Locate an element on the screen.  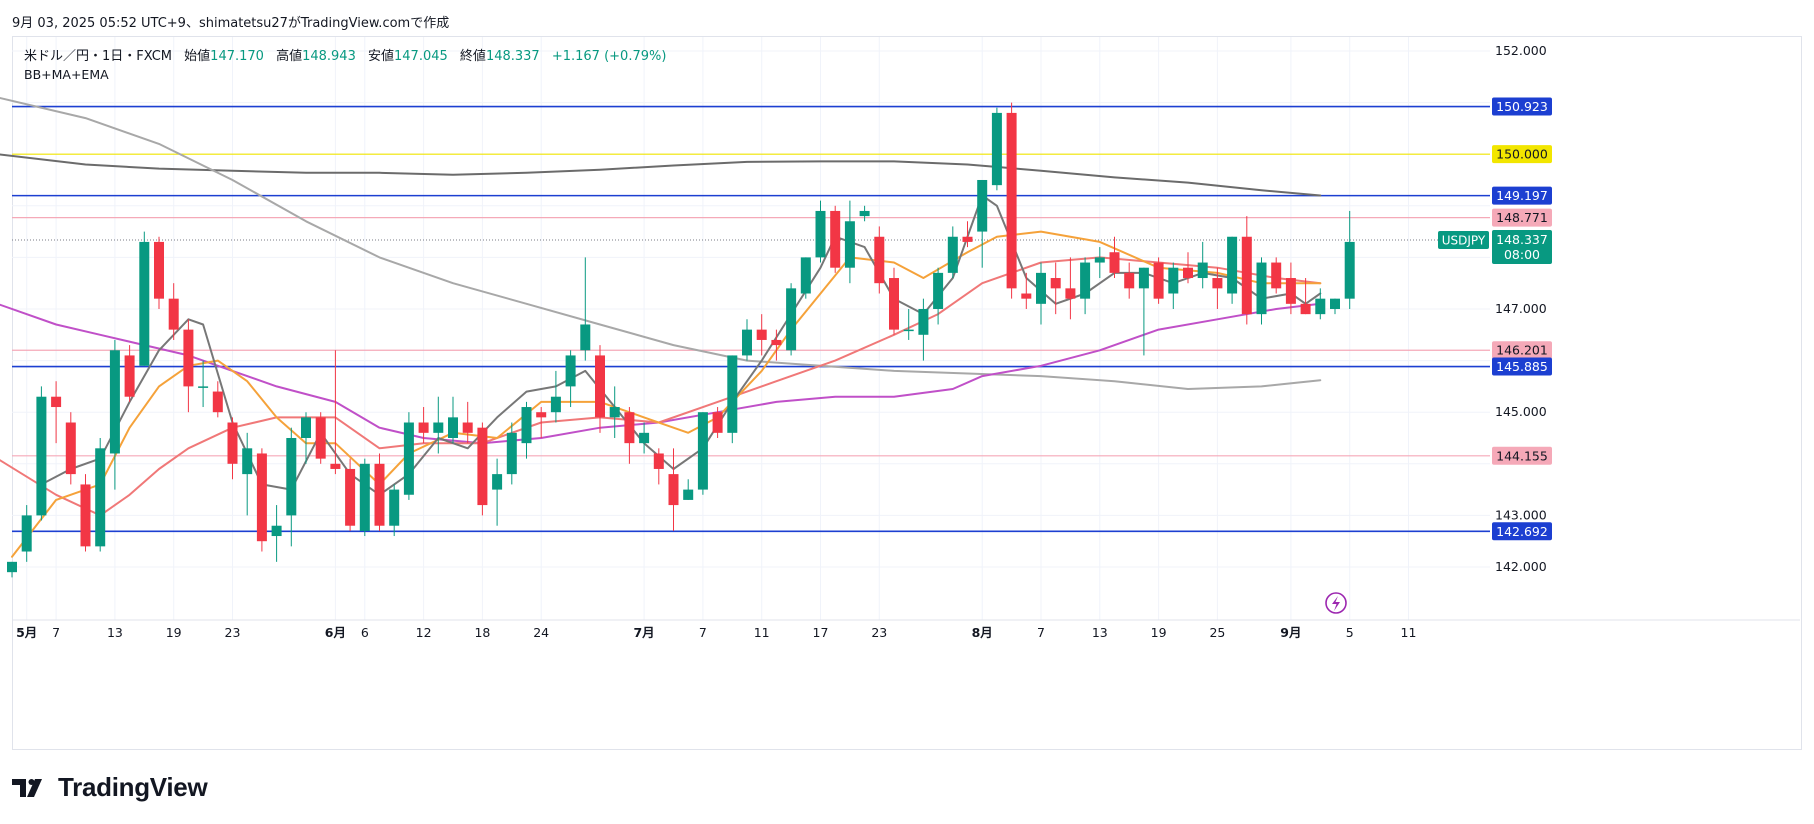
indicators-legend: BB+MA+EMA is located at coordinates (66, 74).